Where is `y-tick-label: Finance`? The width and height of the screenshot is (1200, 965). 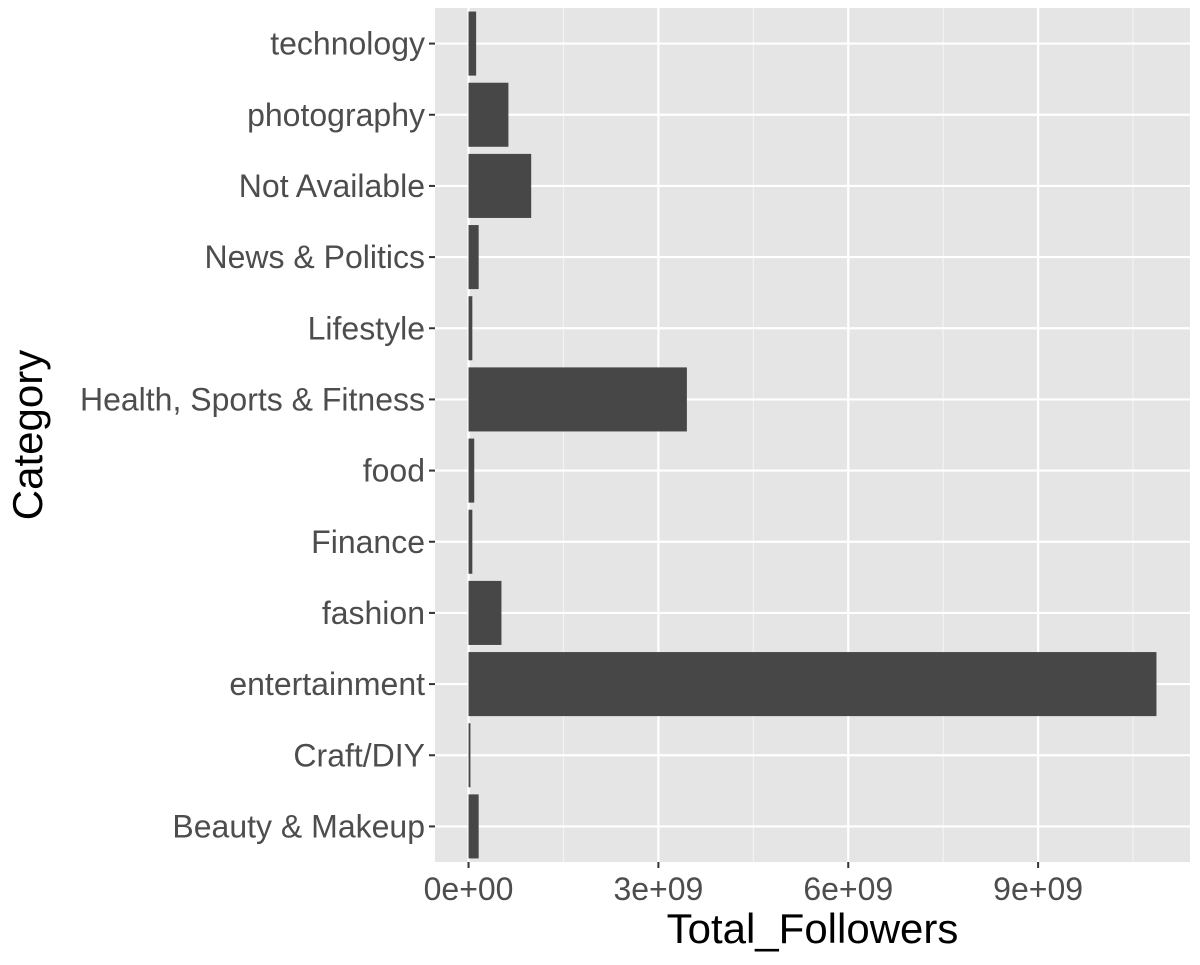 y-tick-label: Finance is located at coordinates (368, 542).